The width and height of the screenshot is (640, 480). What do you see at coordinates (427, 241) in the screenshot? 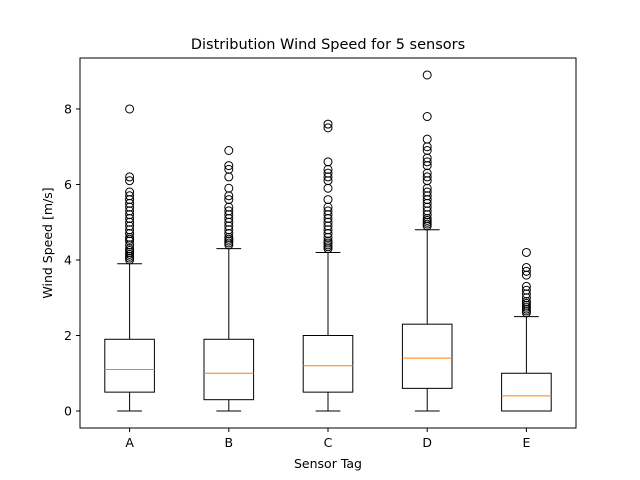
I see `box-group-d` at bounding box center [427, 241].